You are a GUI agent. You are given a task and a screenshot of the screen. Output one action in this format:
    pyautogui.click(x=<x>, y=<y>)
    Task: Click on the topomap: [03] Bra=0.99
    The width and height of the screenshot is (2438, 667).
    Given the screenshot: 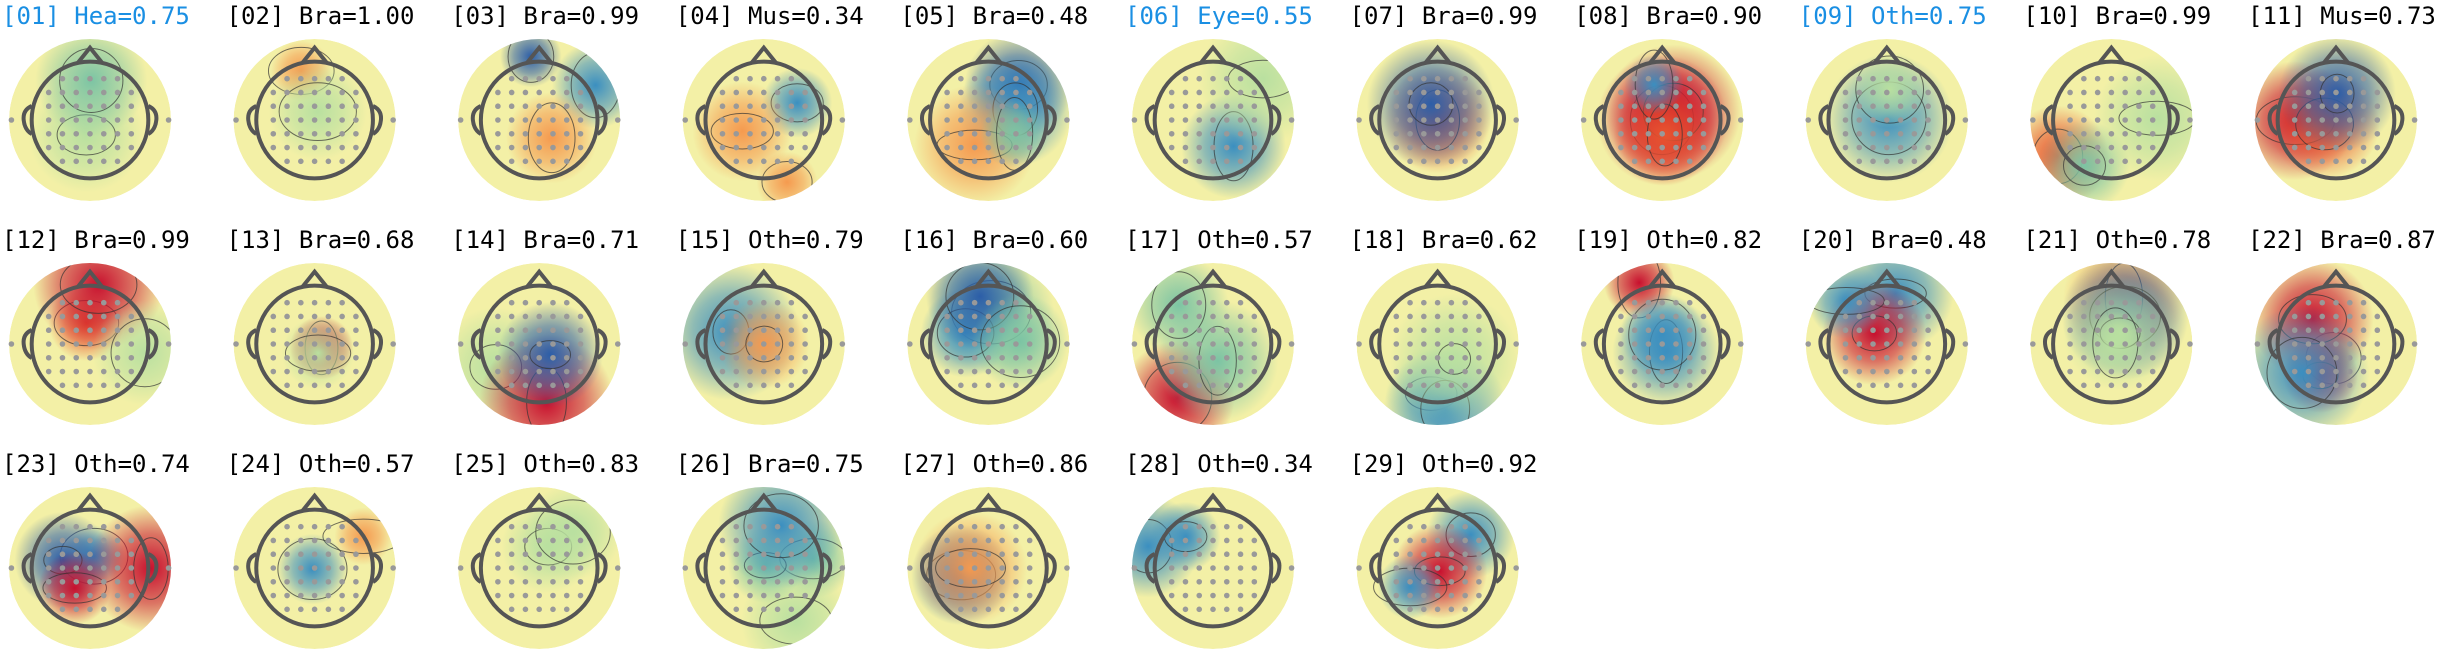 What is the action you would take?
    pyautogui.click(x=545, y=101)
    